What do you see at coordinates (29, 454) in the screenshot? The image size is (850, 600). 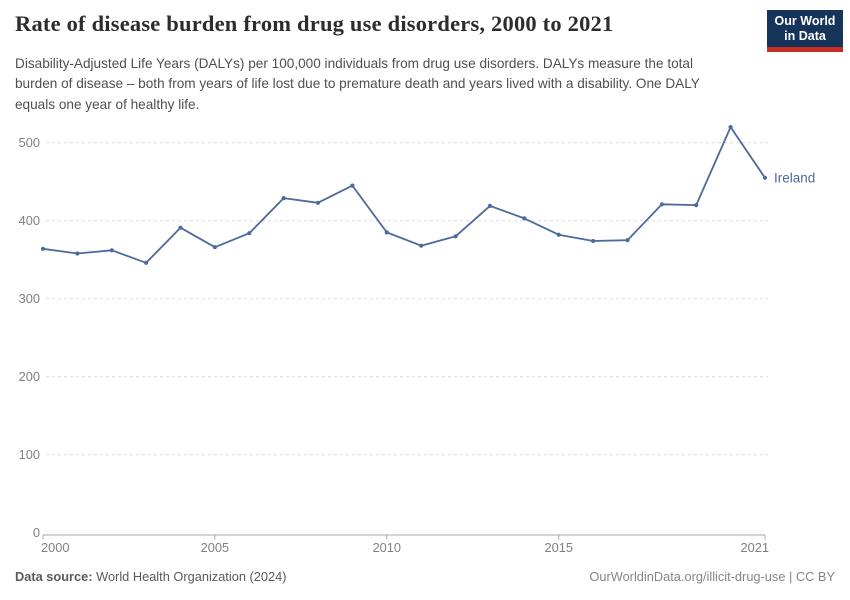 I see `y-tick-label: 100` at bounding box center [29, 454].